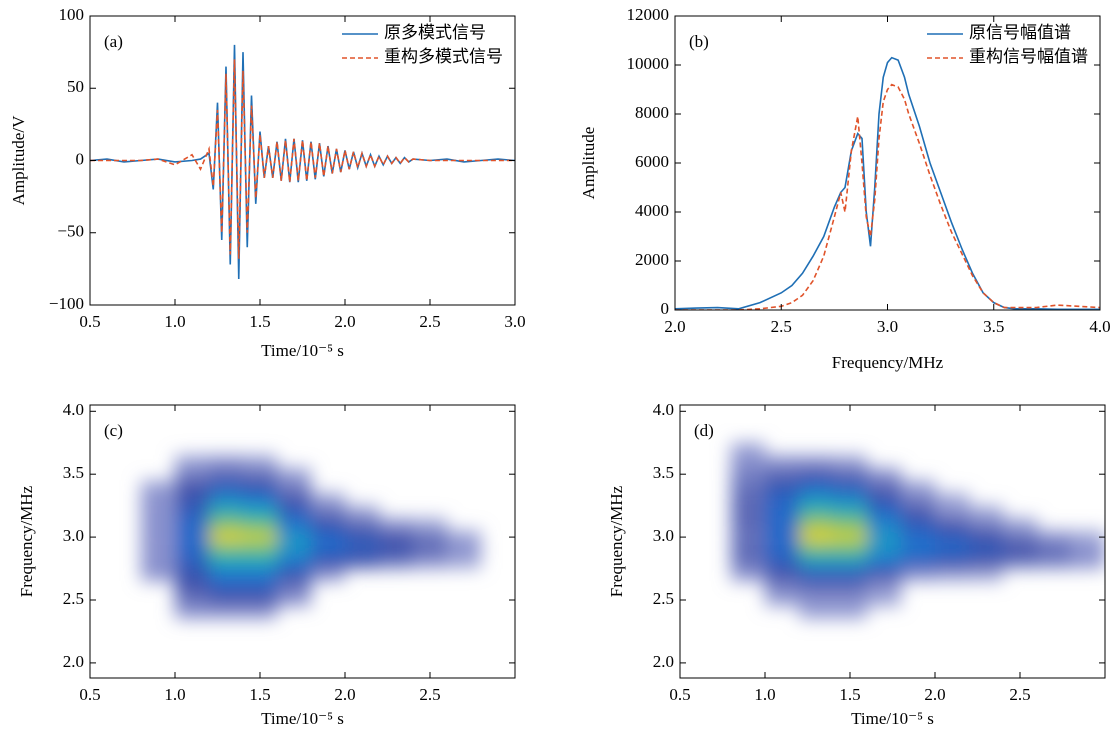  I want to click on panel-label: (a), so click(113, 41).